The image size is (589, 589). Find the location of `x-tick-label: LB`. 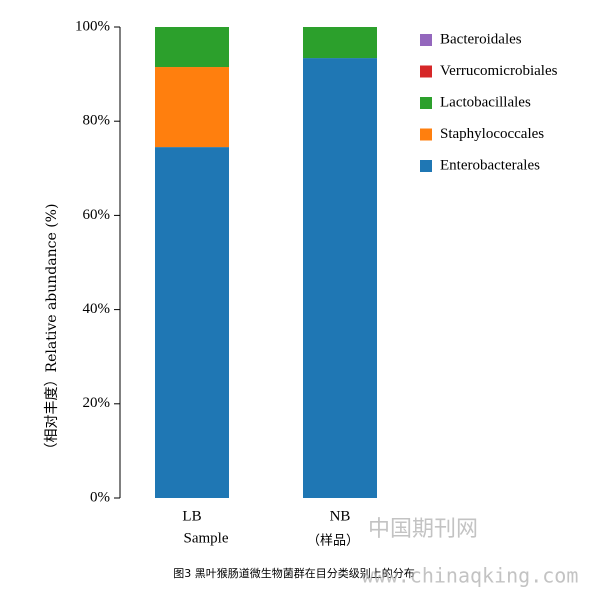

x-tick-label: LB is located at coordinates (191, 516).